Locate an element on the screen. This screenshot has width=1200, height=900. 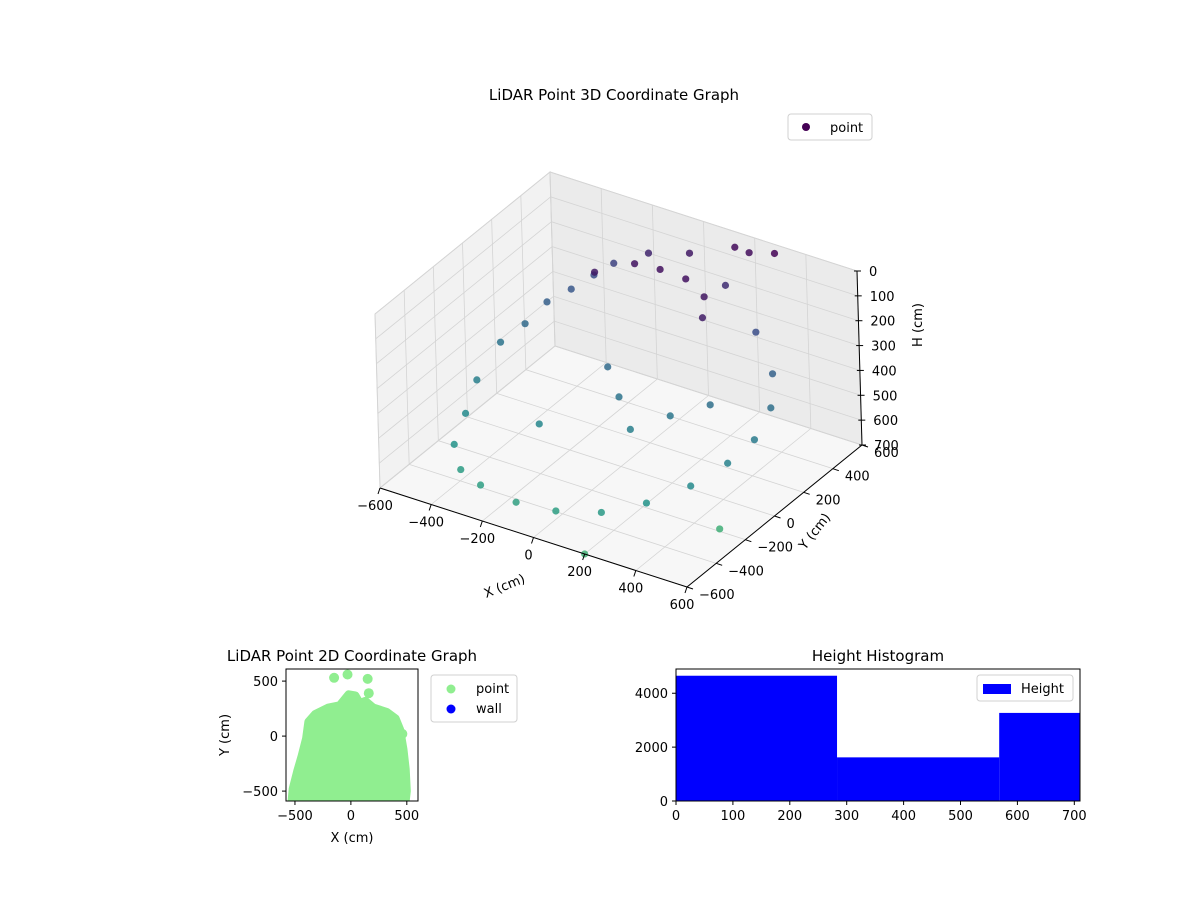
y-tick-label-histogram: 2000 is located at coordinates (651, 748).